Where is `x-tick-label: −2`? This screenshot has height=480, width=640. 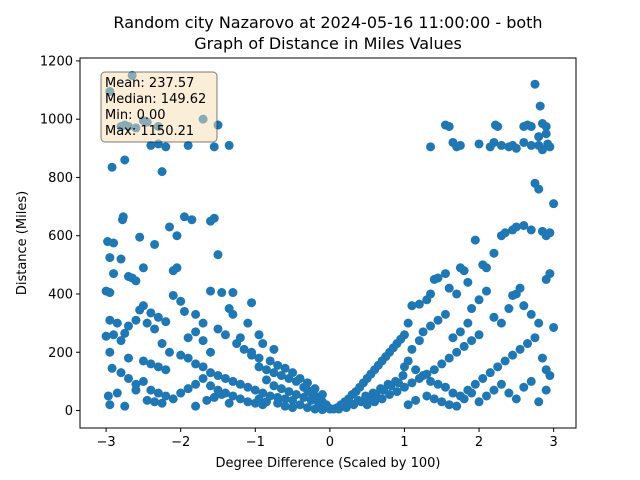 x-tick-label: −2 is located at coordinates (180, 442).